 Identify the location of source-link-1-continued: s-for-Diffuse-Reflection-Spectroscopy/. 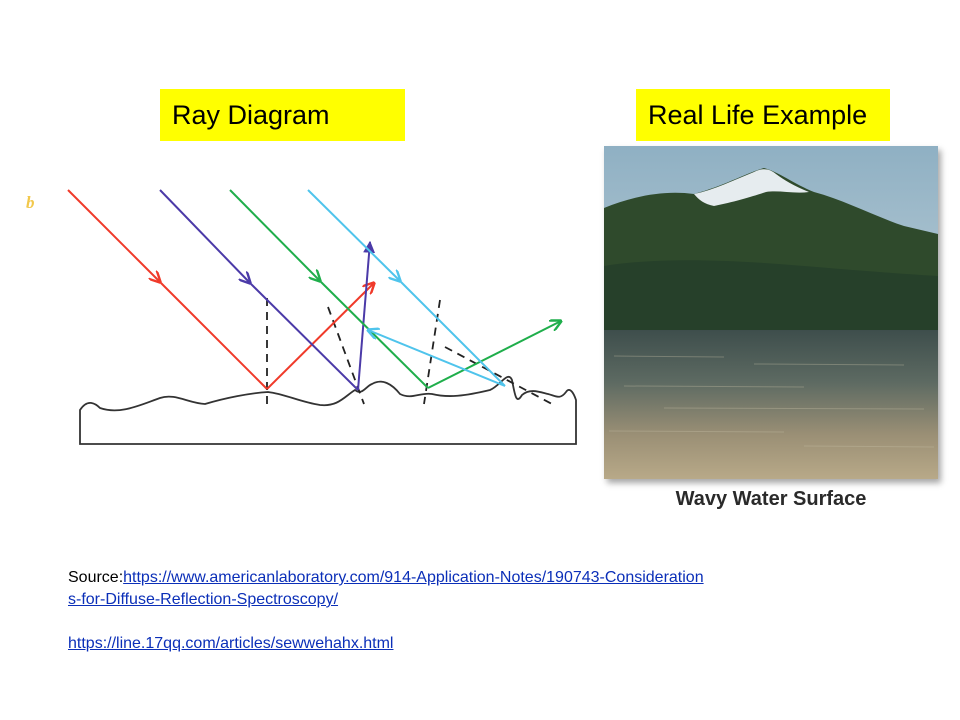
(203, 599).